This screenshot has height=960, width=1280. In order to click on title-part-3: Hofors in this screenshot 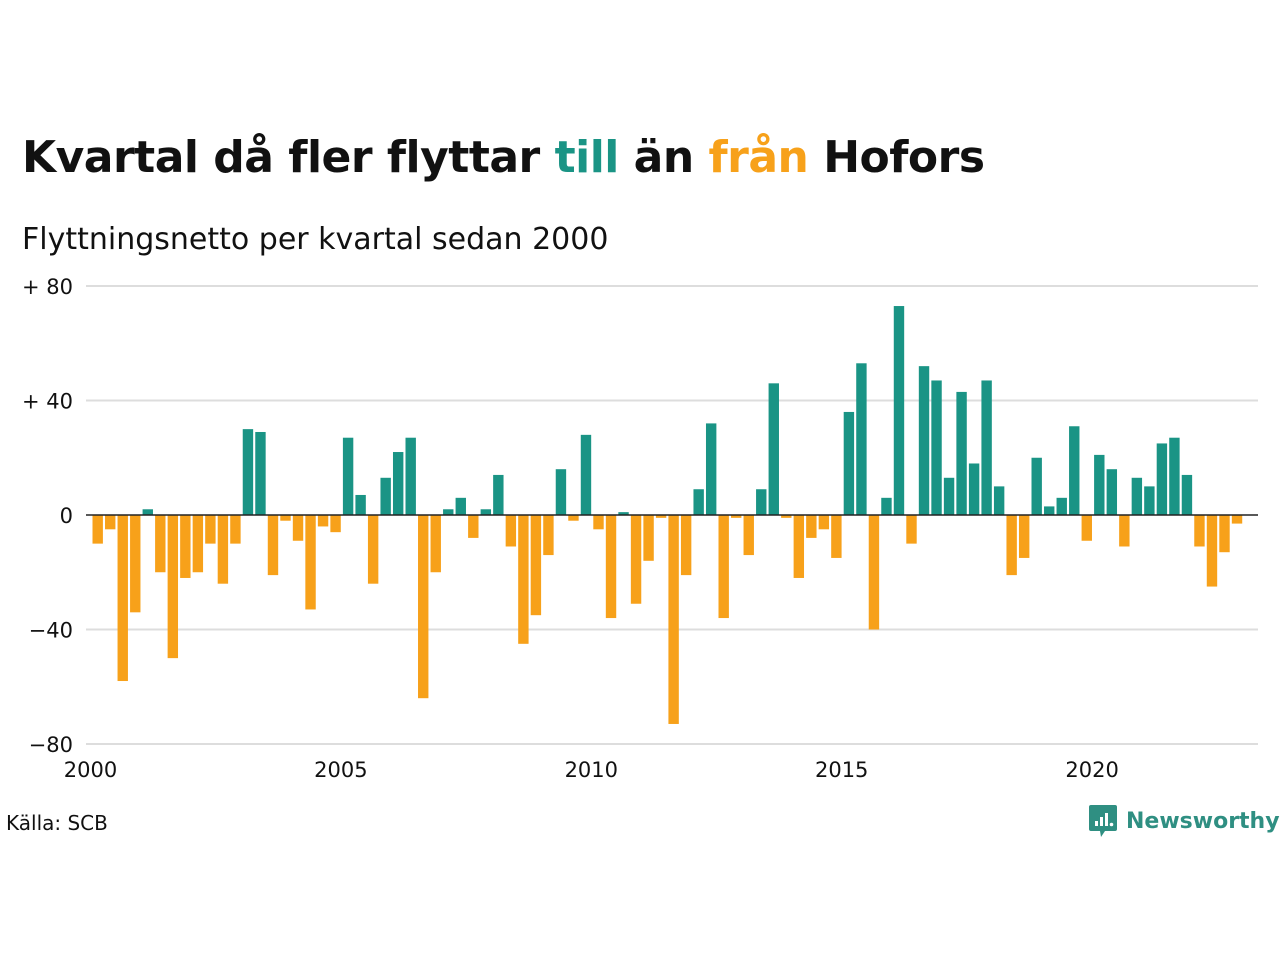, I will do `click(896, 157)`.